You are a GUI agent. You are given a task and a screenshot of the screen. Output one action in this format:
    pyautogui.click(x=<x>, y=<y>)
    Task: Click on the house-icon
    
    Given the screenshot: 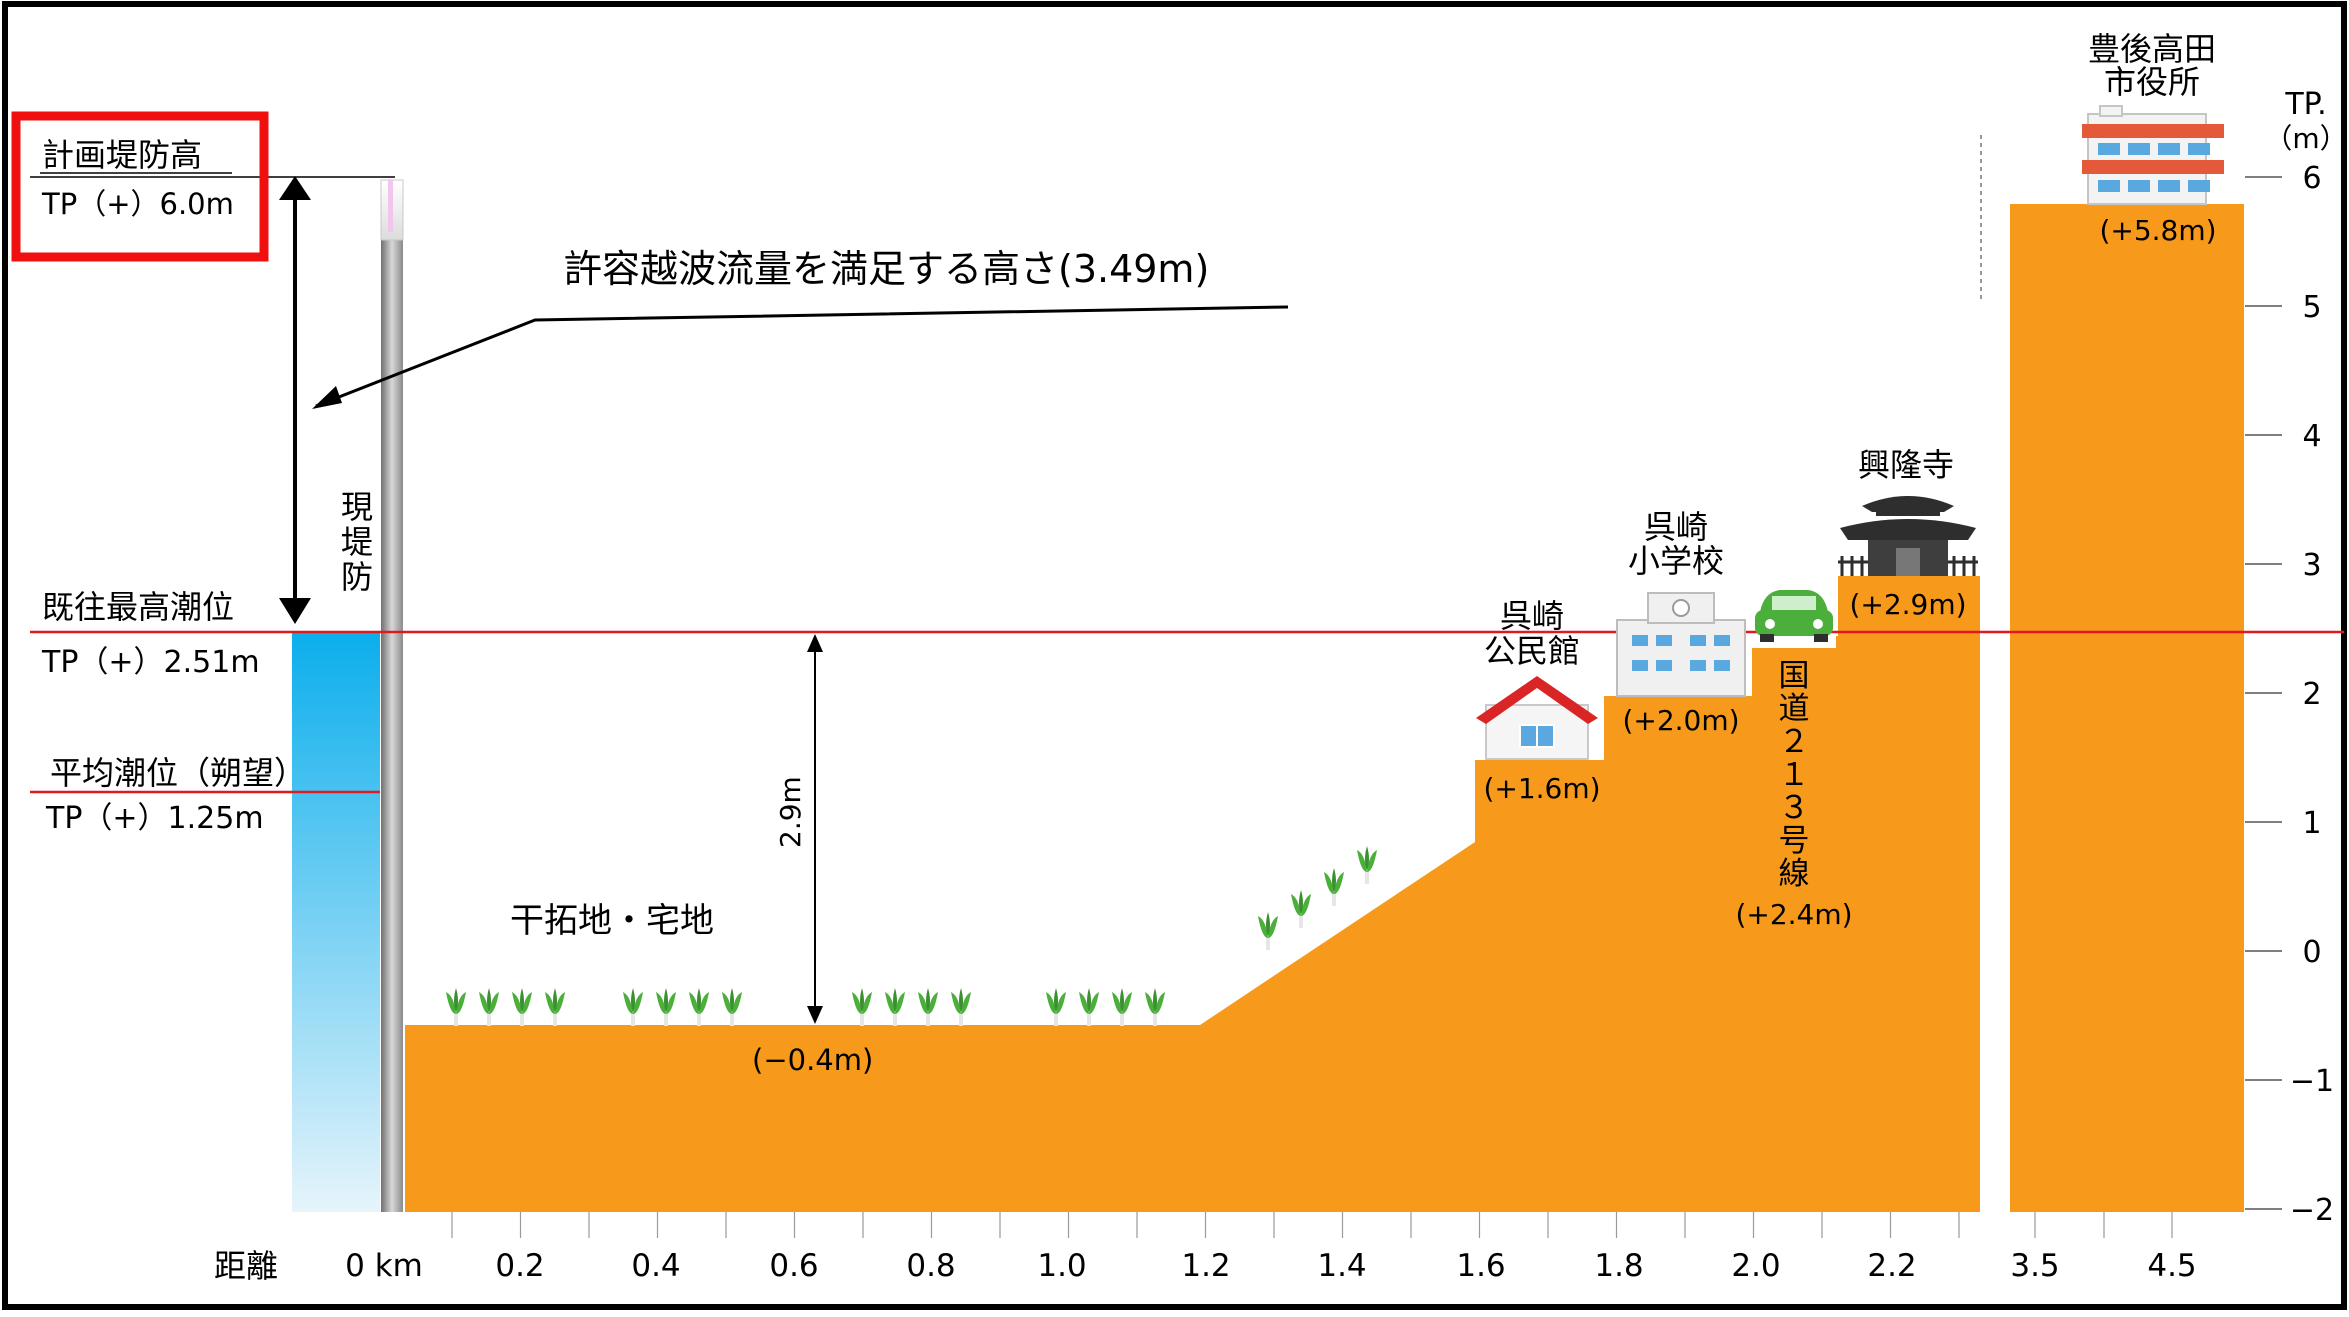 What is the action you would take?
    pyautogui.click(x=1537, y=718)
    